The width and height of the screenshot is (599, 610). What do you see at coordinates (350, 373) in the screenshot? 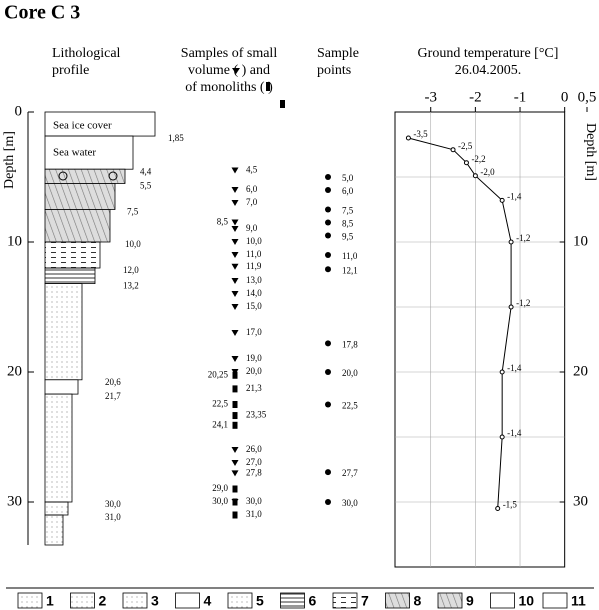
I see `point-label: 20,0` at bounding box center [350, 373].